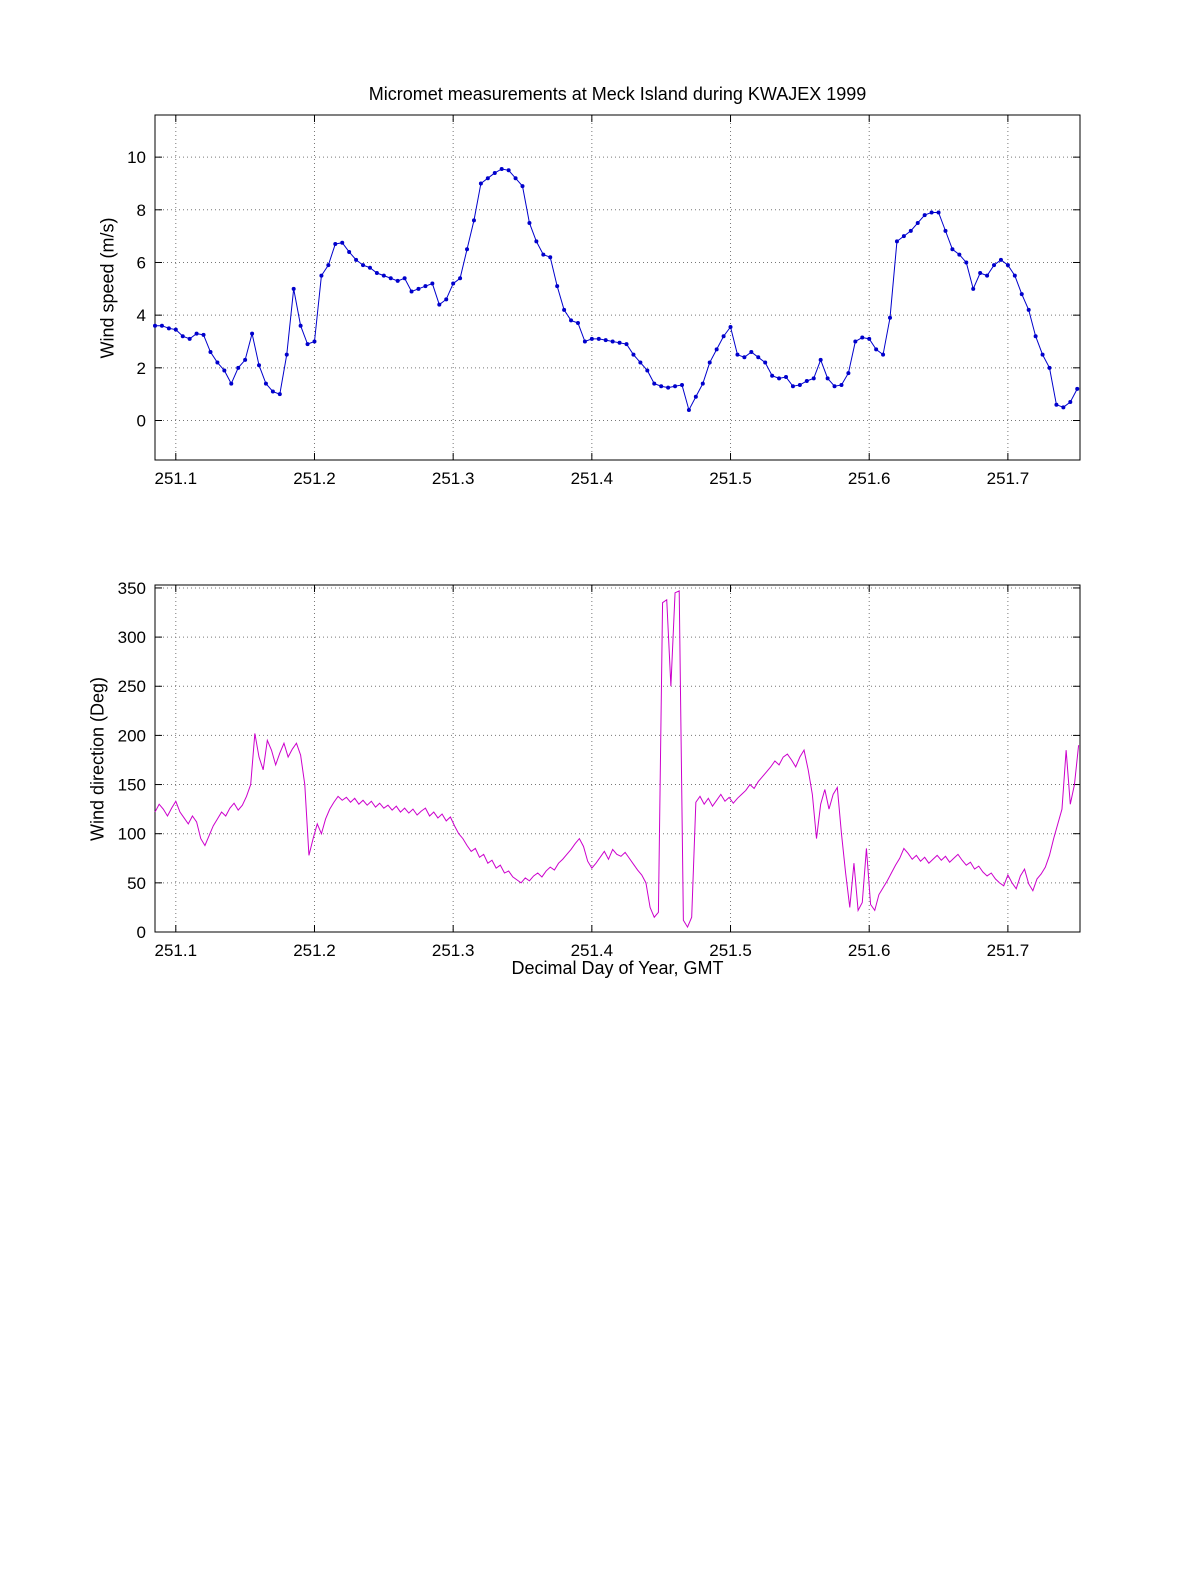  What do you see at coordinates (132, 588) in the screenshot?
I see `y-tick-label: 350` at bounding box center [132, 588].